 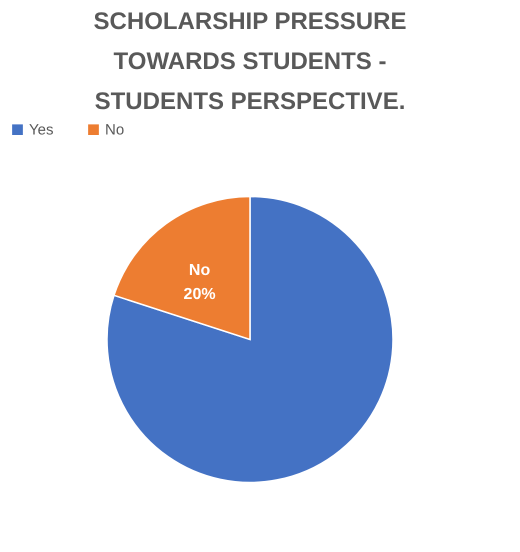 What do you see at coordinates (199, 271) in the screenshot?
I see `slice-label: No` at bounding box center [199, 271].